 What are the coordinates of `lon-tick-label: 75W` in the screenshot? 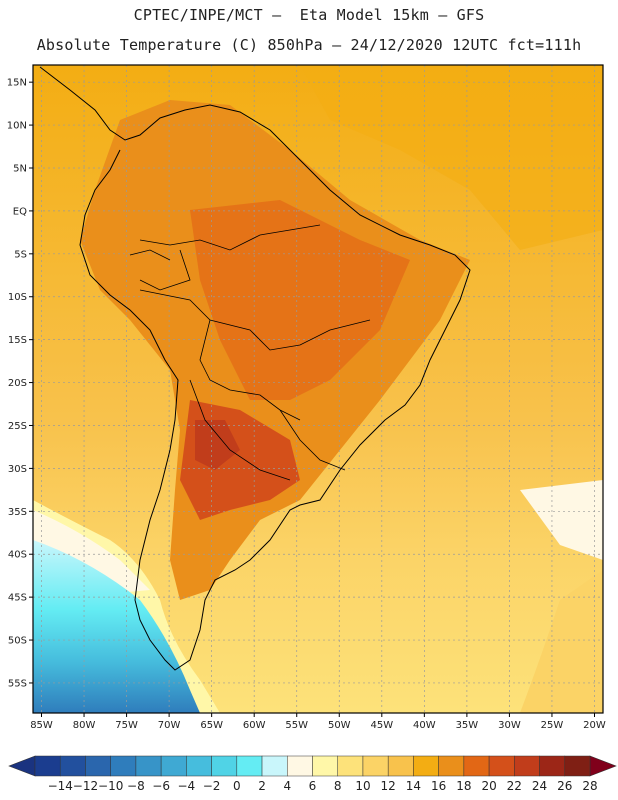 It's located at (126, 725).